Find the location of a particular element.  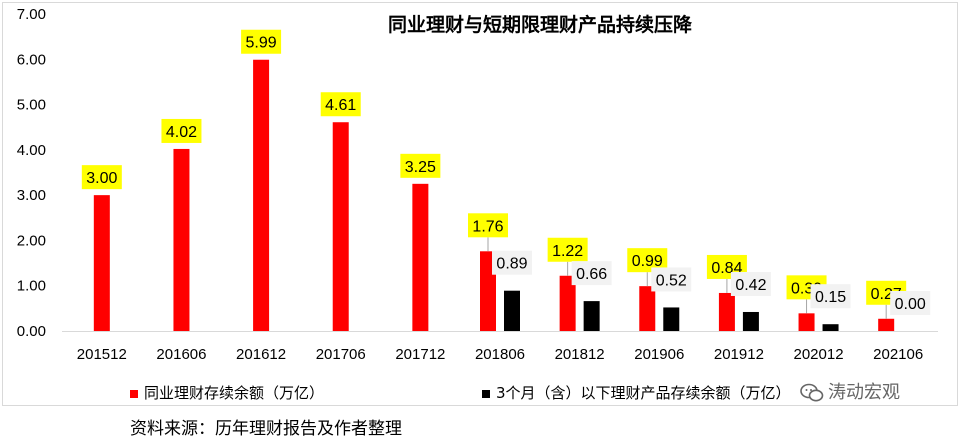

x-tick-label: 201706 is located at coordinates (341, 354).